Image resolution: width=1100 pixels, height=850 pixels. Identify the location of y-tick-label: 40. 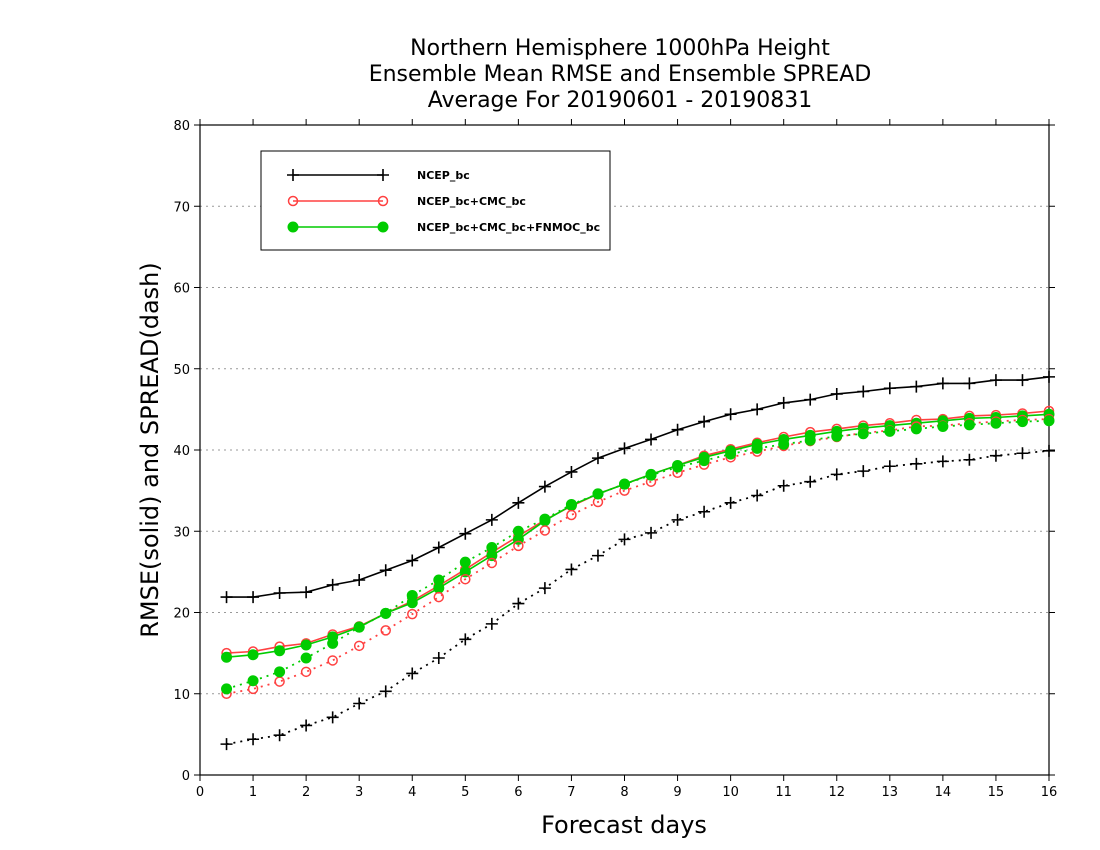
(181, 451).